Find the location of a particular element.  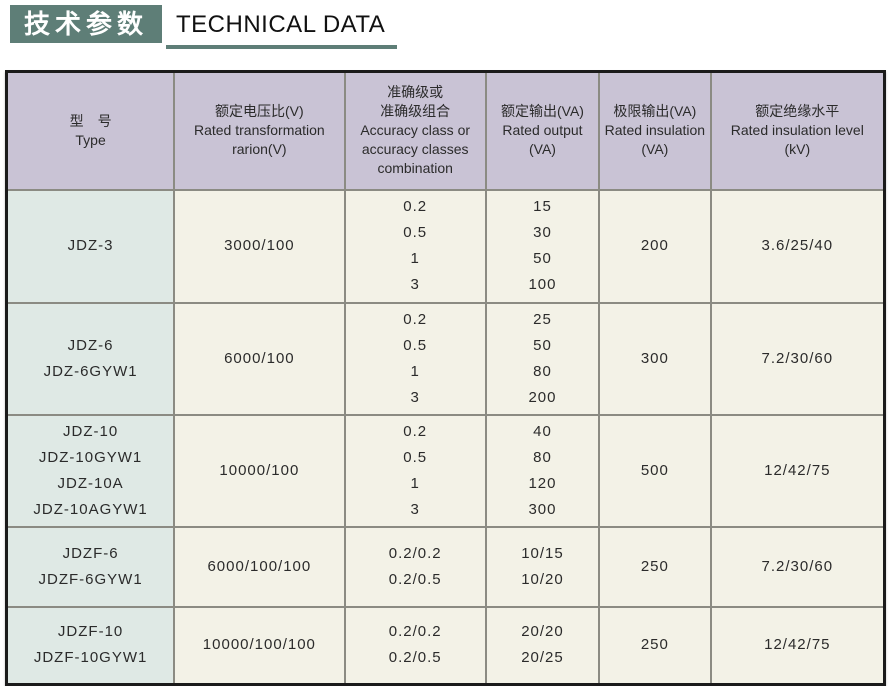

cell-line: combination is located at coordinates (415, 168).